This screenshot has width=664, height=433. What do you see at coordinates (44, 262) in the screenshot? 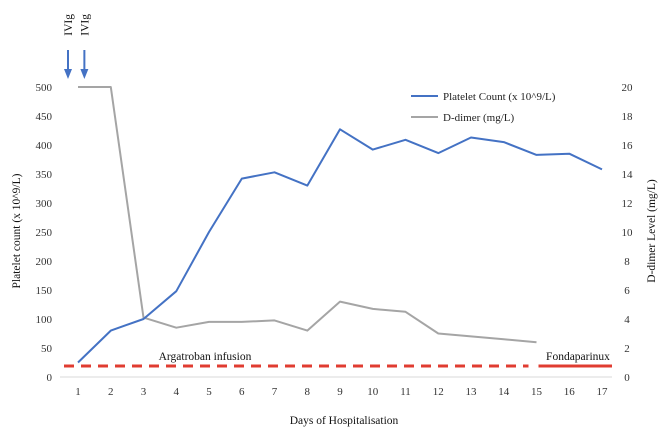
I see `y-left-tick-label: 200` at bounding box center [44, 262].